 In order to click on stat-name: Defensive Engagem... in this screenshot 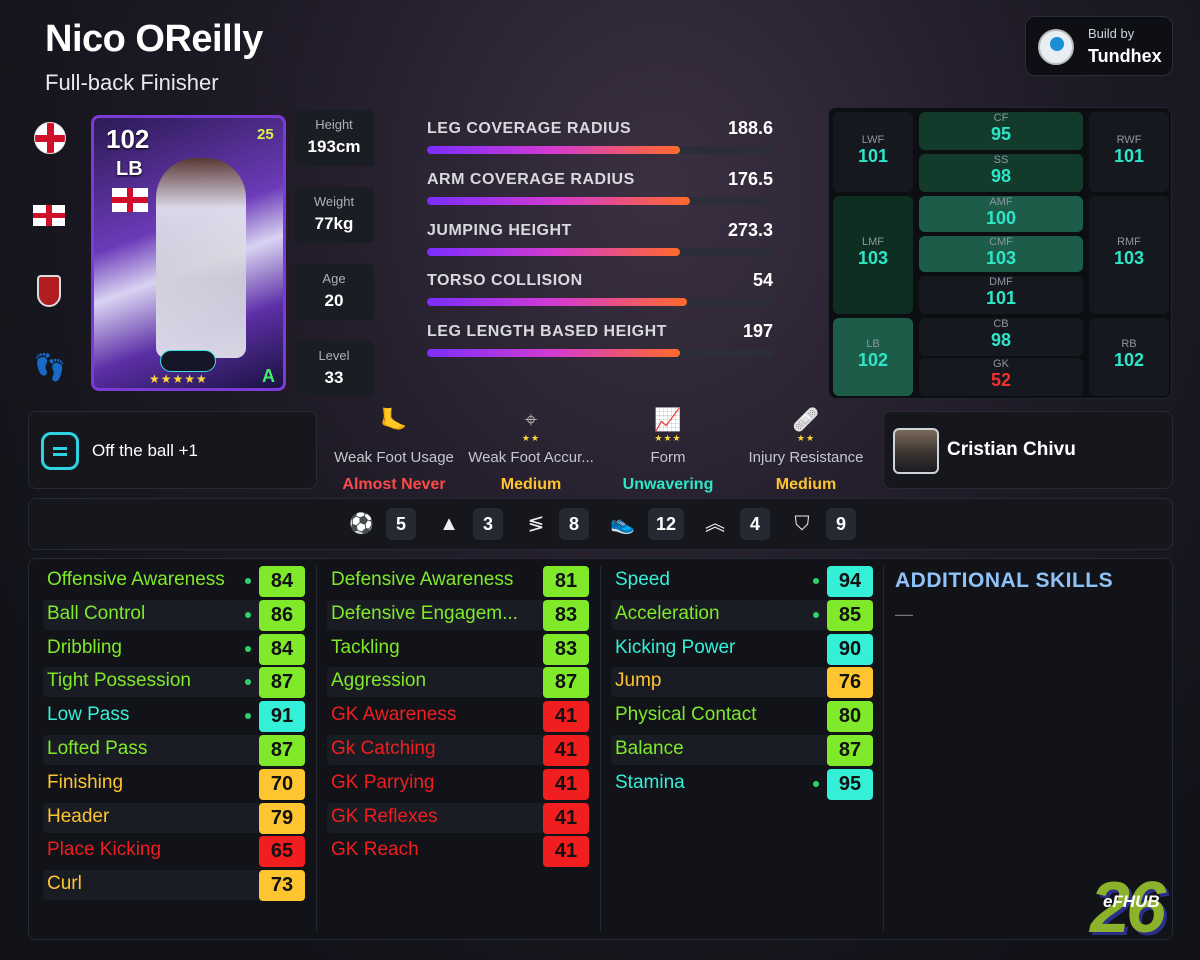, I will do `click(424, 613)`.